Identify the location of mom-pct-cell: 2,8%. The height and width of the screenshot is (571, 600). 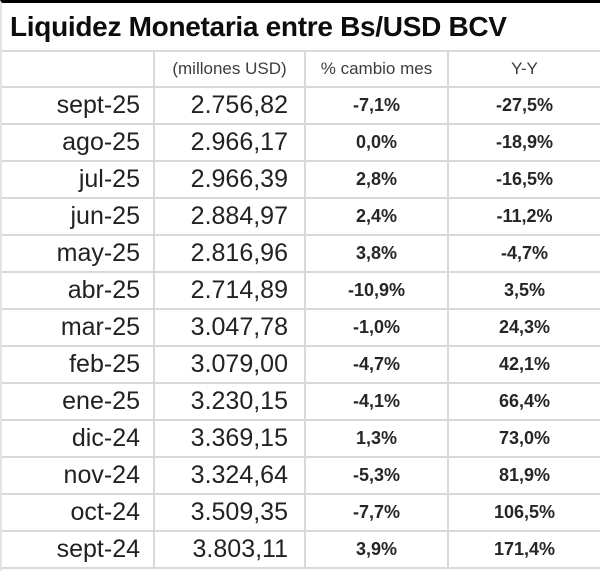
(375, 179).